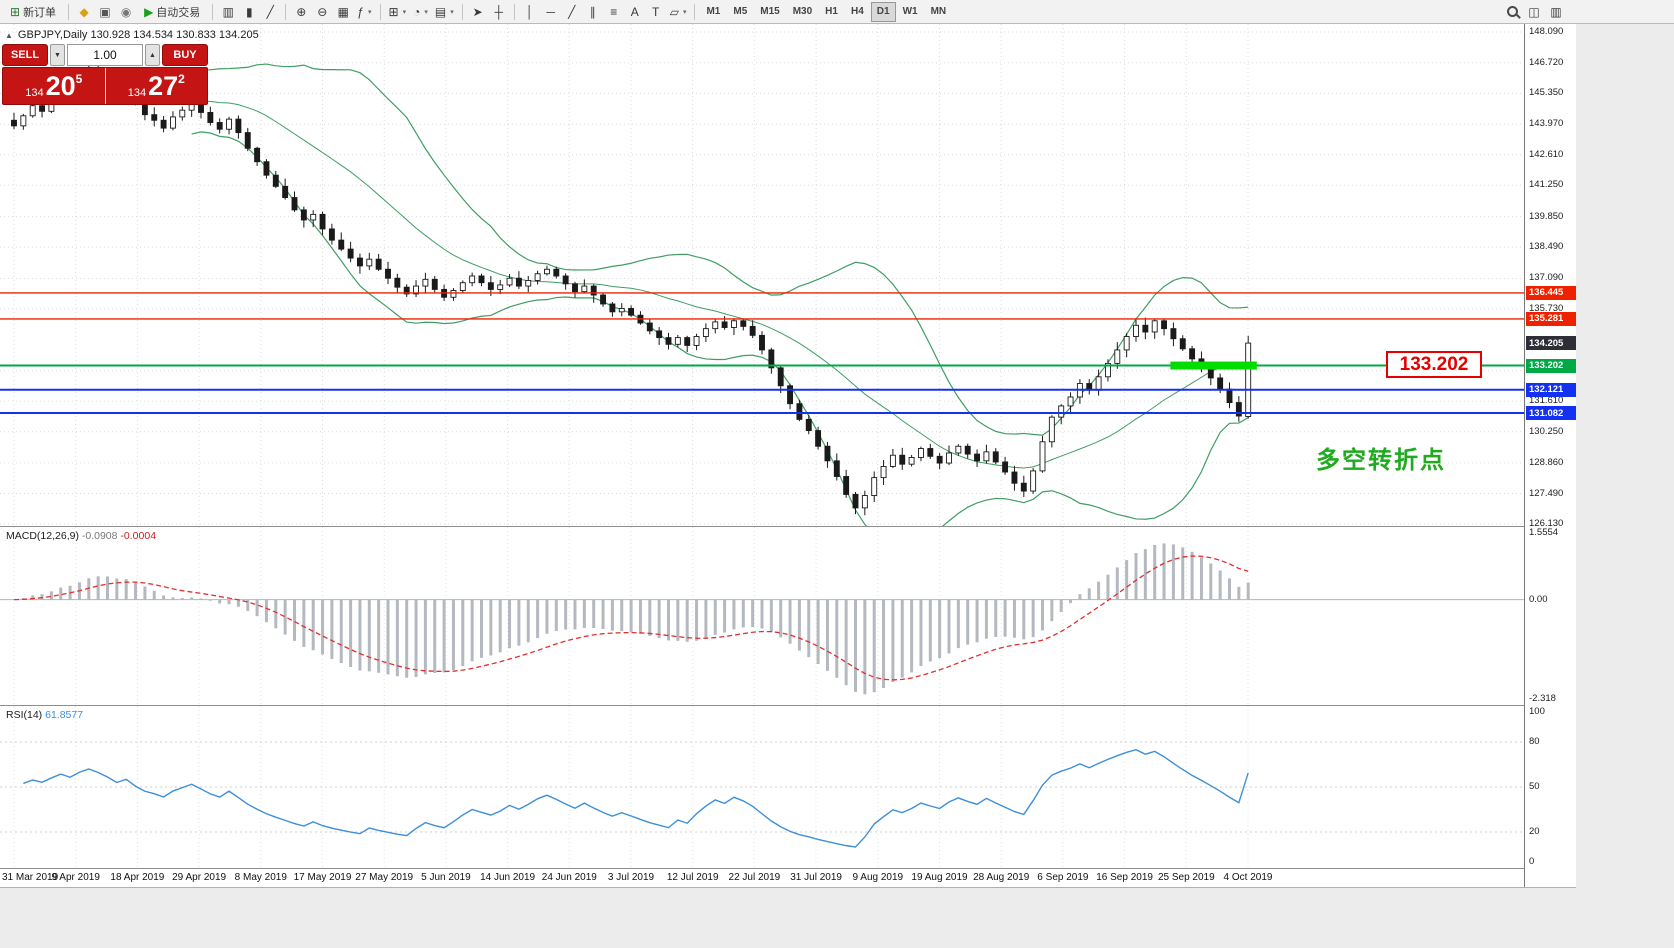  What do you see at coordinates (1063, 877) in the screenshot?
I see `date-label: 6 Sep 2019` at bounding box center [1063, 877].